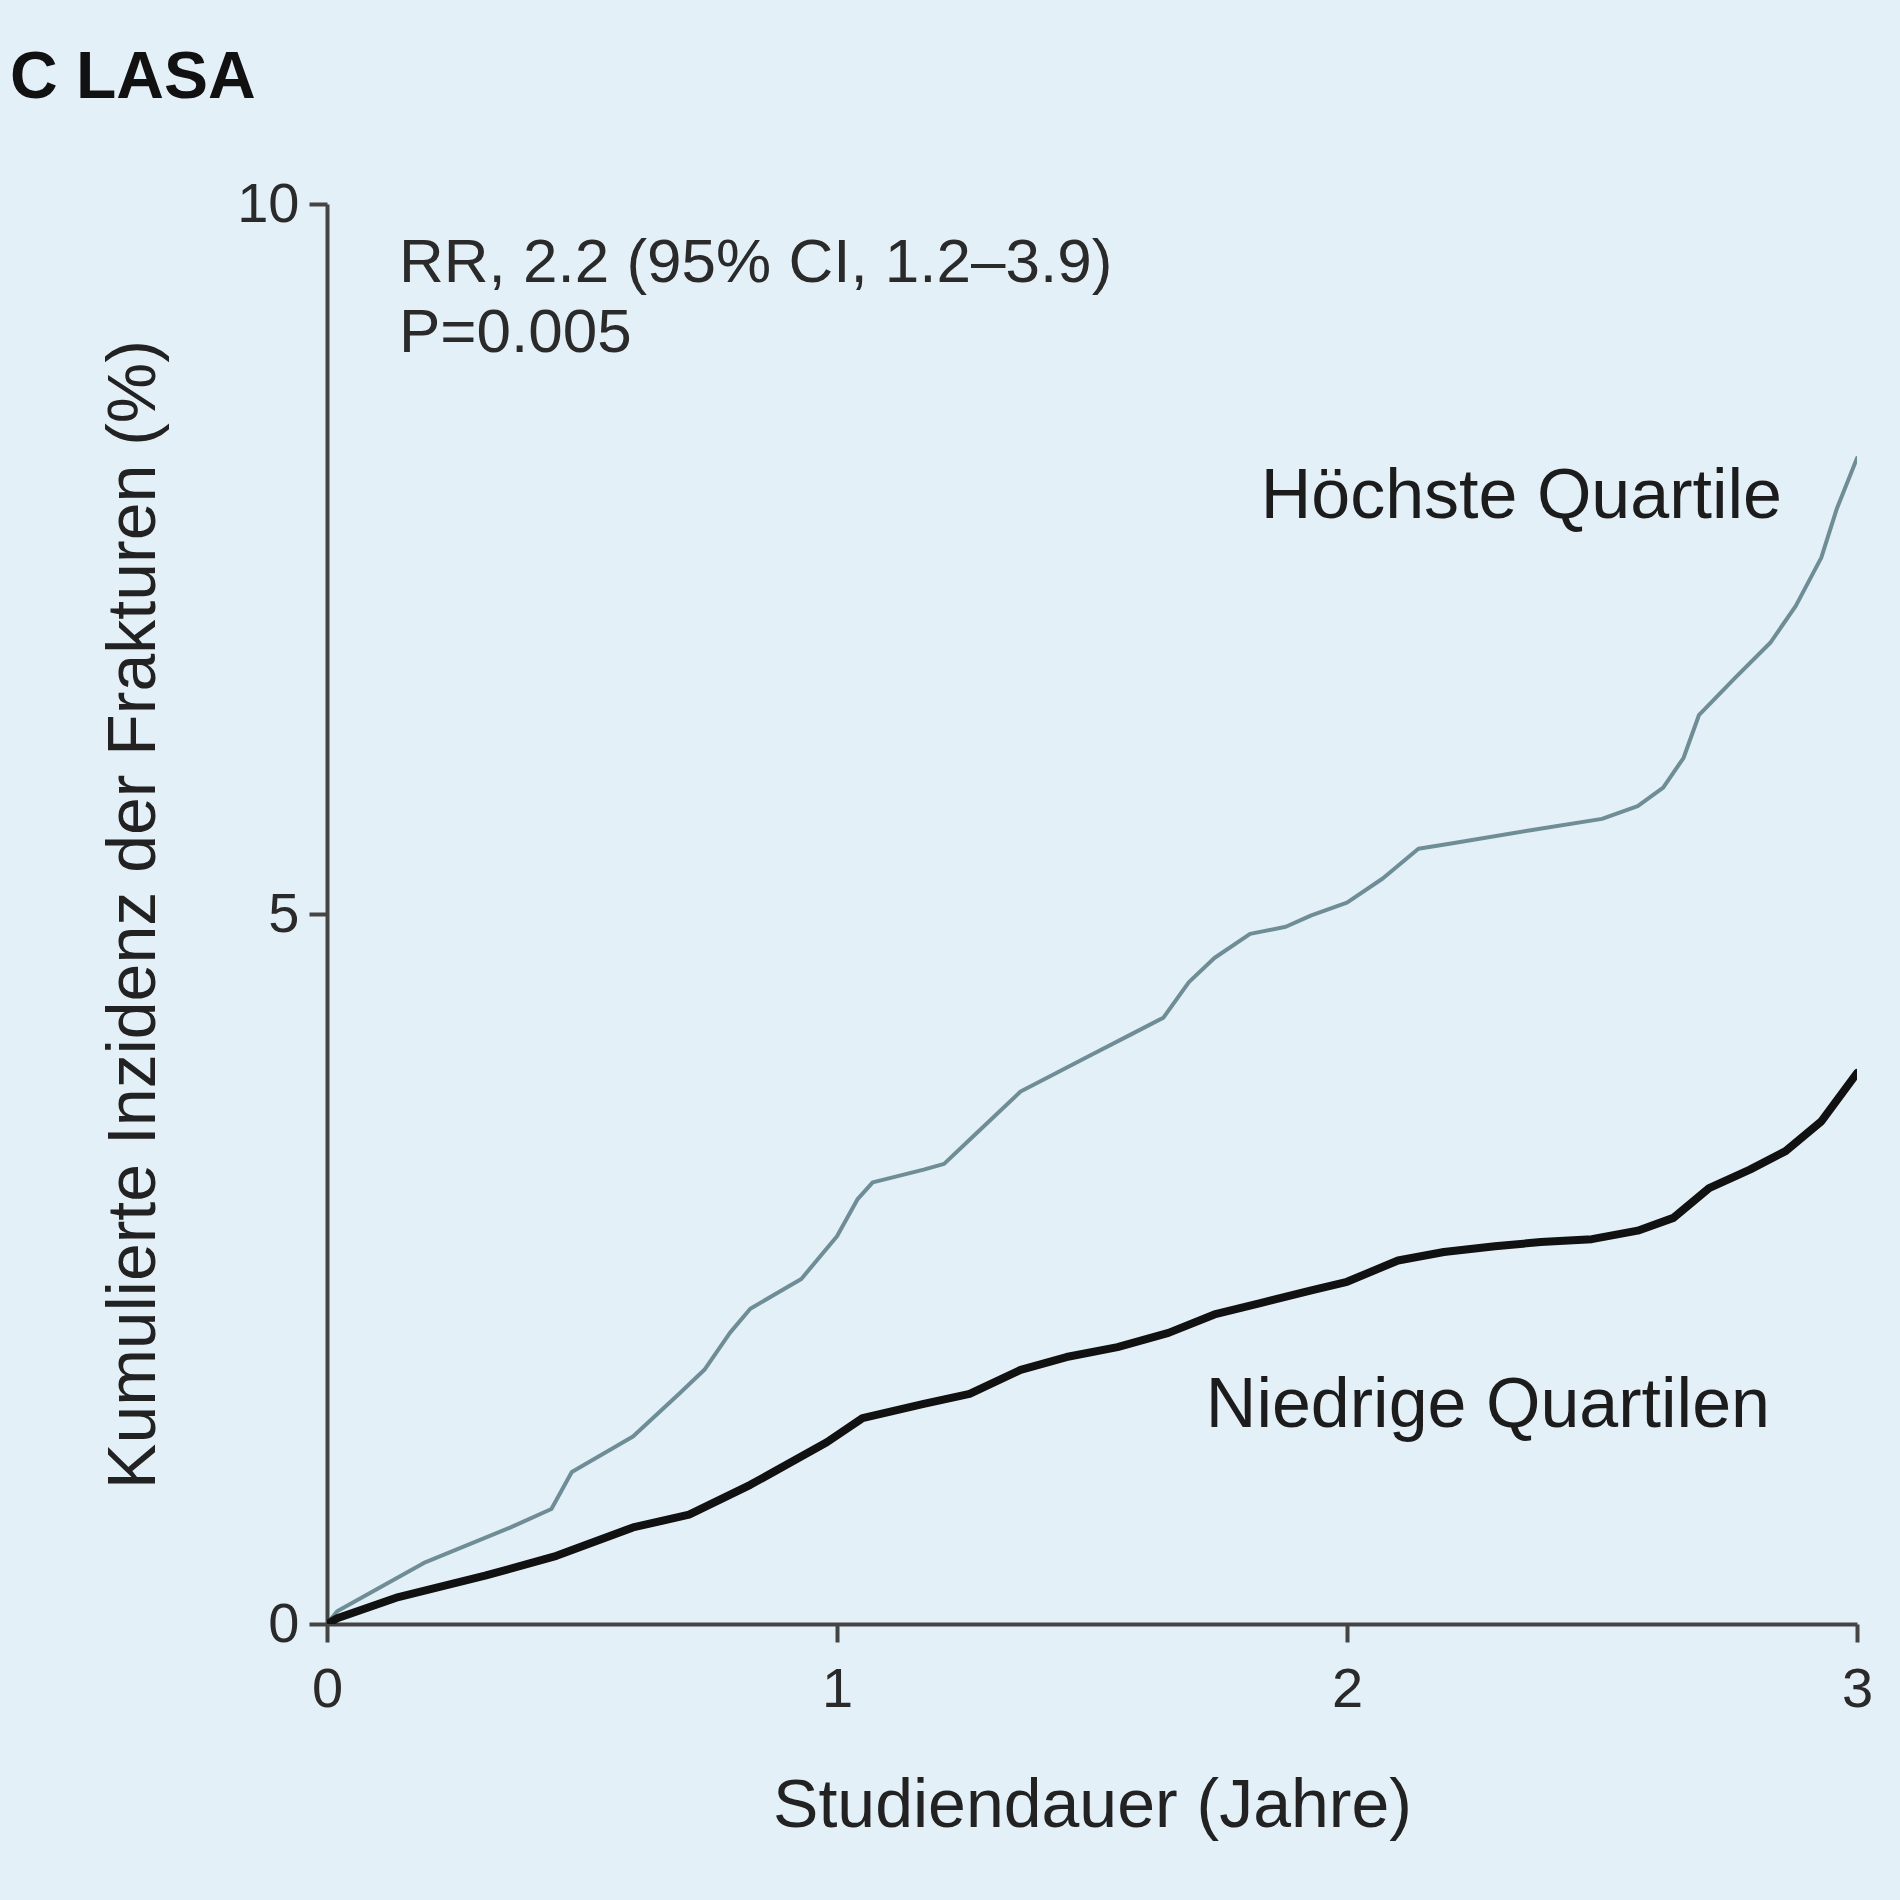  Describe the element at coordinates (327, 1687) in the screenshot. I see `x-tick-label: 0` at that location.